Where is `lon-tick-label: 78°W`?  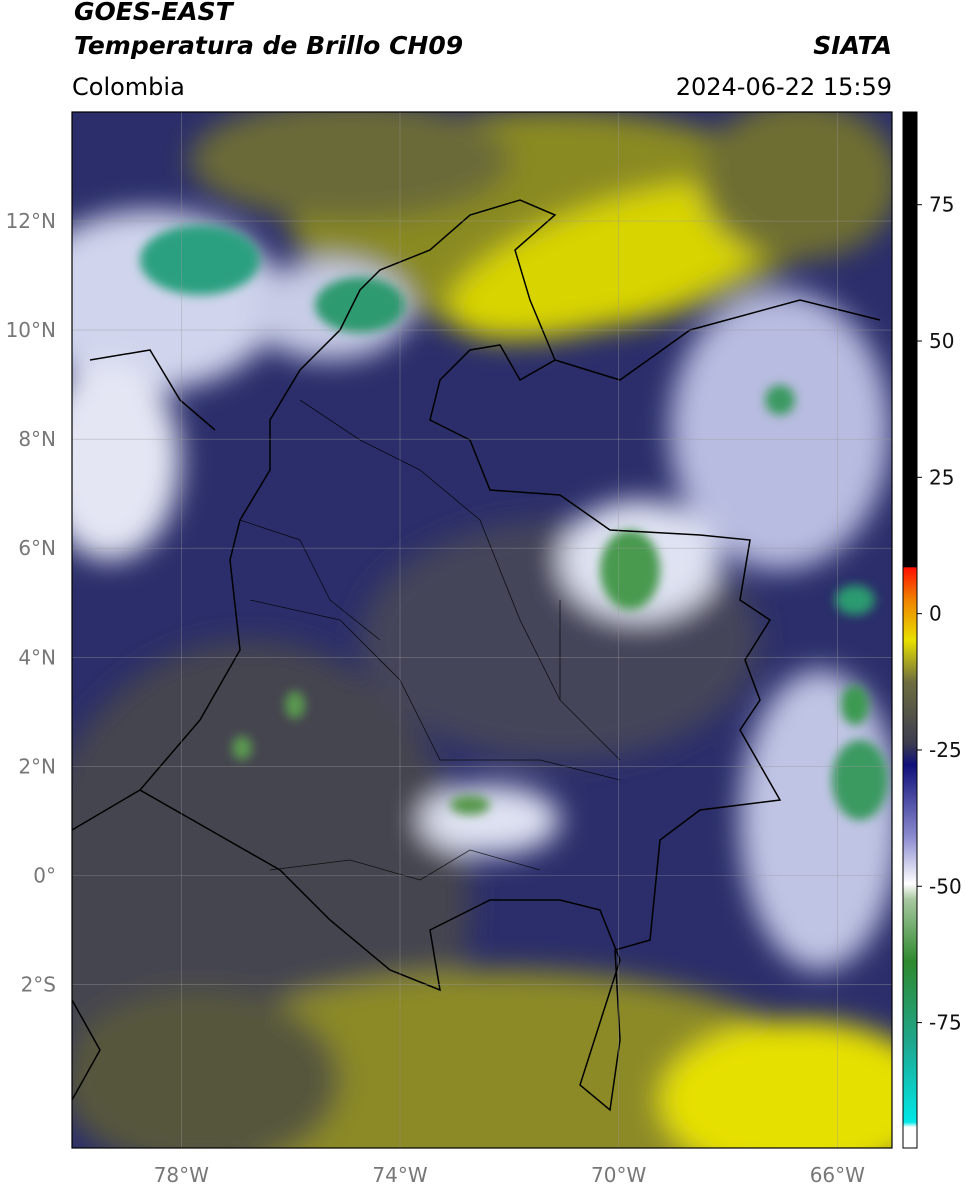 lon-tick-label: 78°W is located at coordinates (181, 1175).